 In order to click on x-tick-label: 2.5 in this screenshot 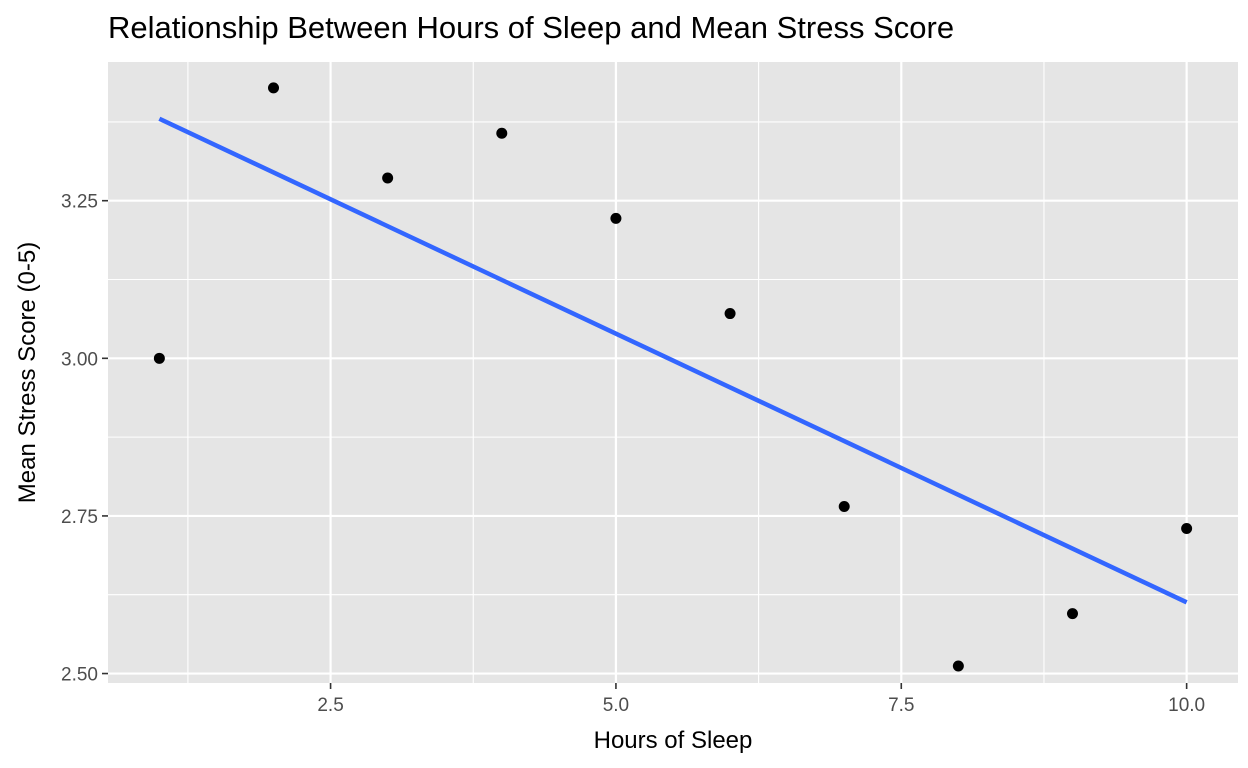, I will do `click(330, 705)`.